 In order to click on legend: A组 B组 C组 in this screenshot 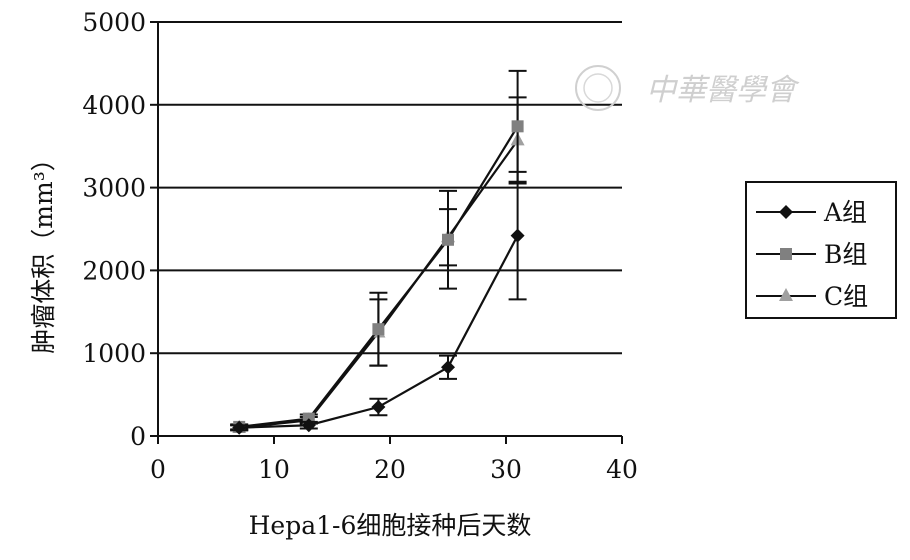, I will do `click(821, 250)`.